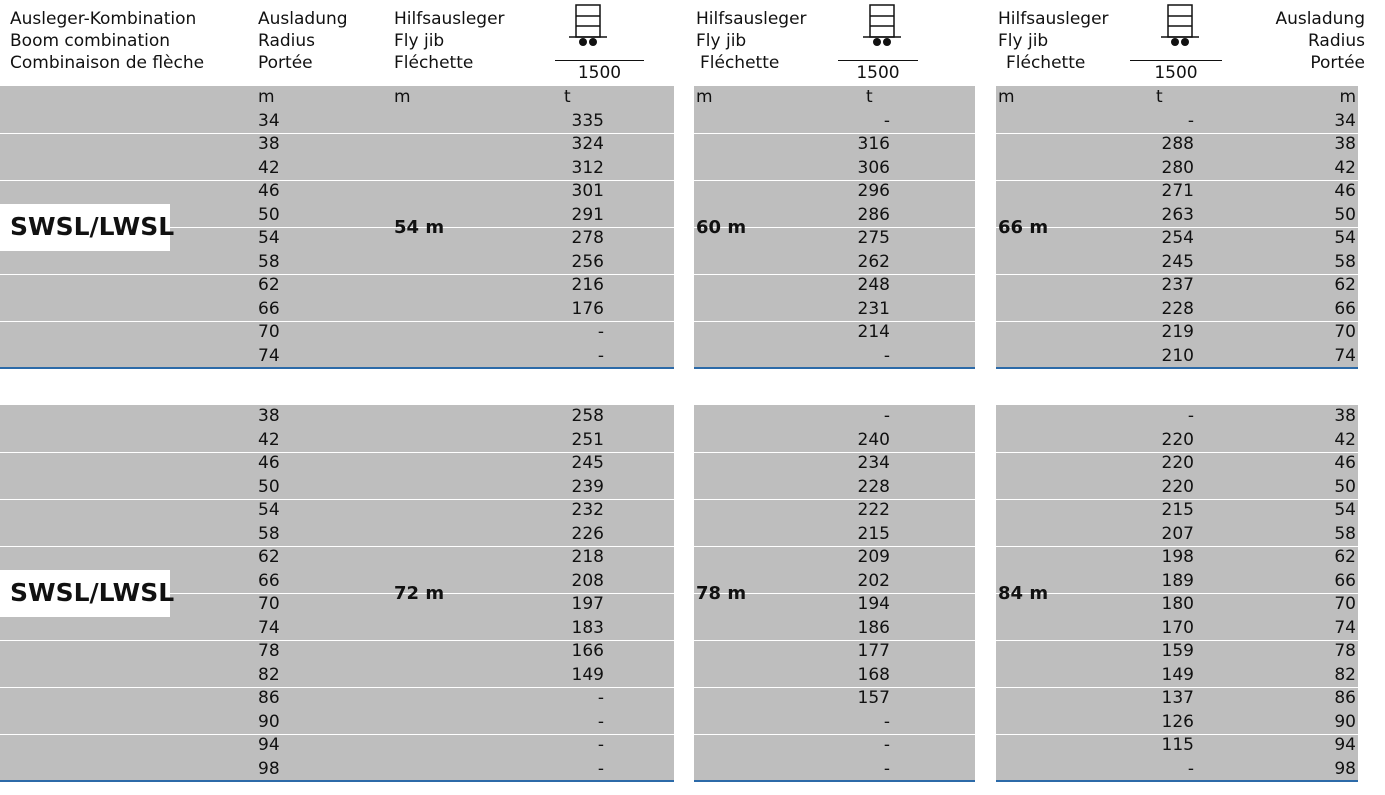  Describe the element at coordinates (587, 439) in the screenshot. I see `load-value: 251` at that location.